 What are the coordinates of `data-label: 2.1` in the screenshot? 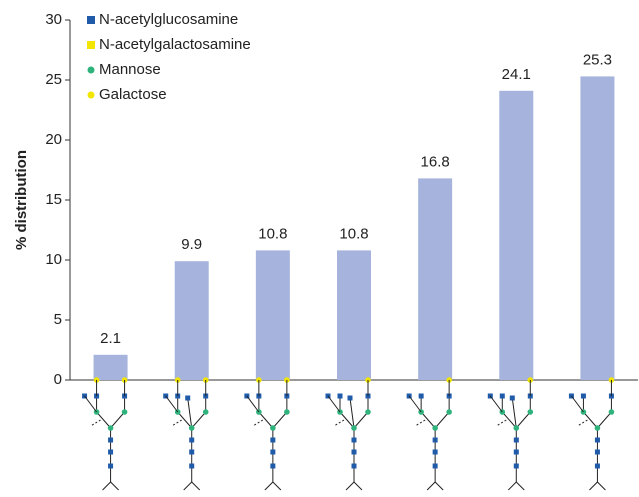 It's located at (110, 338).